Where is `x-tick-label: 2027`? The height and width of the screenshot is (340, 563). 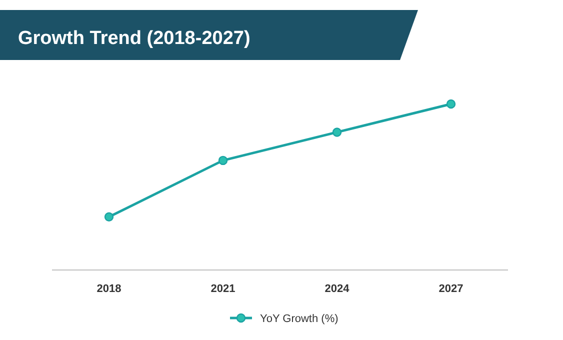
x-tick-label: 2027 is located at coordinates (451, 289).